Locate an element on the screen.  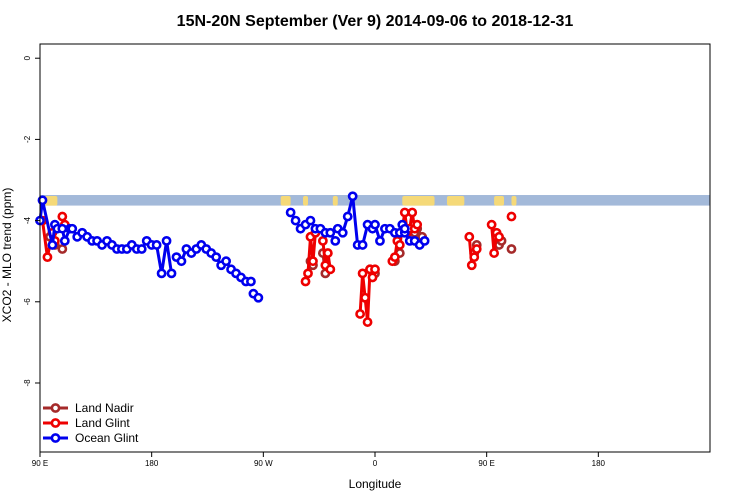
y-tick-label: -2 is located at coordinates (27, 139).